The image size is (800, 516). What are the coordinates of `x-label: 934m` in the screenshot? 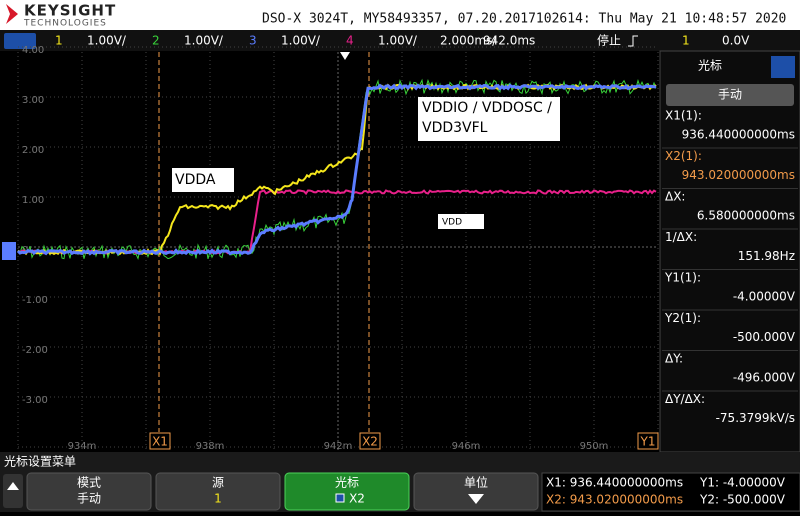 It's located at (82, 446).